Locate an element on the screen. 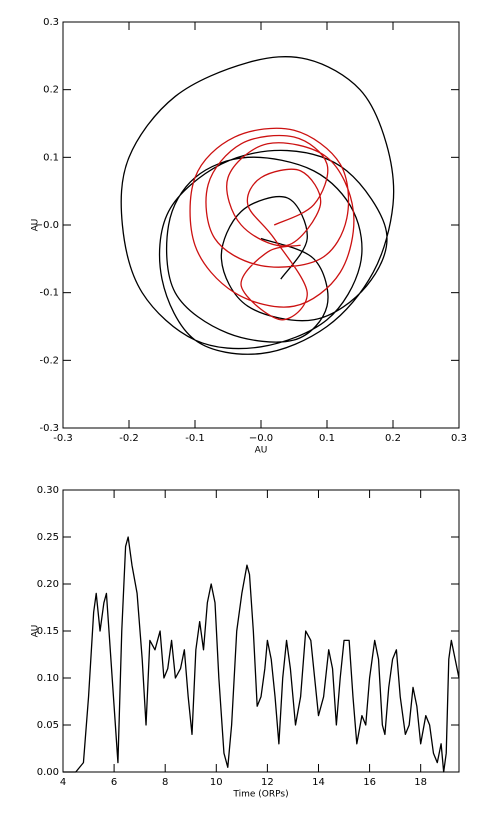 The width and height of the screenshot is (484, 825). x-tick-label: 0.3 is located at coordinates (459, 438).